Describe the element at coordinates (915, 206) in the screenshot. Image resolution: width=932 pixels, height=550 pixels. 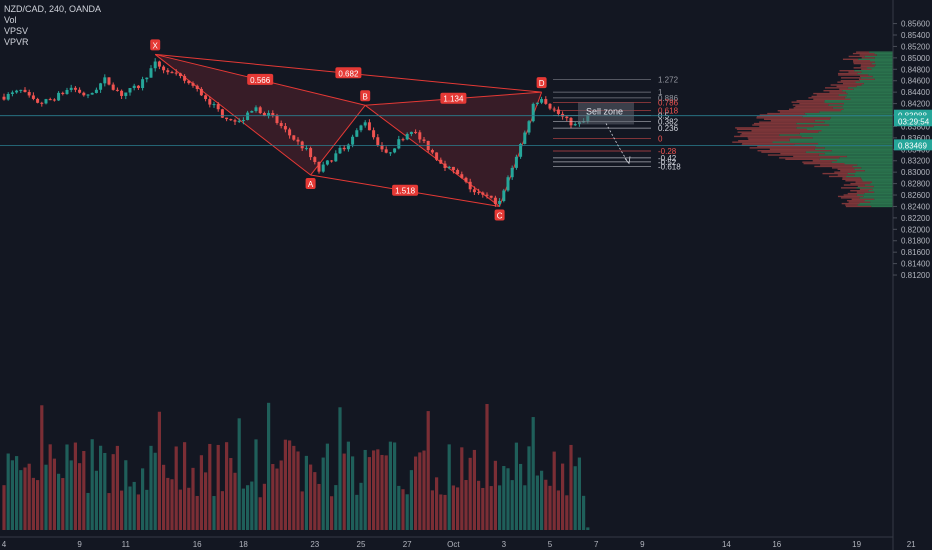
I see `price-tick-label: 0.82400` at that location.